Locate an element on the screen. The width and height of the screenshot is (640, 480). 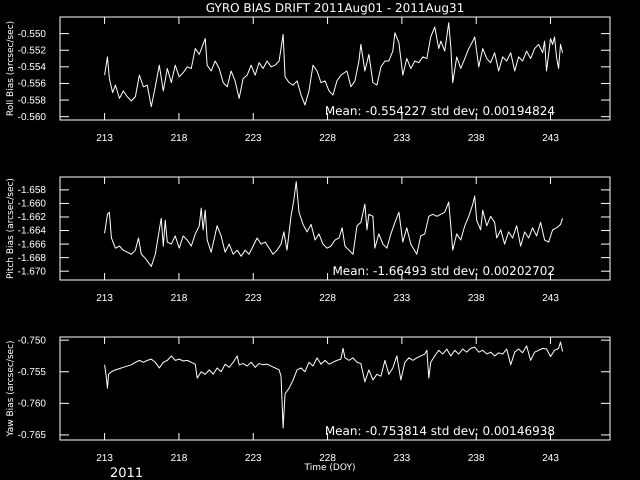
y-tick-label: -0.552 is located at coordinates (32, 50).